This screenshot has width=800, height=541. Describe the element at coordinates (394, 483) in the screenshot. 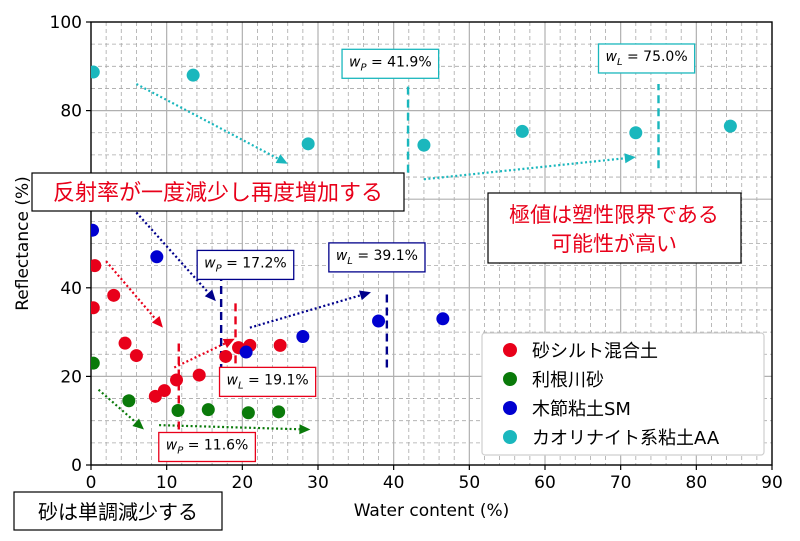

I see `x-tick-label: 40` at that location.